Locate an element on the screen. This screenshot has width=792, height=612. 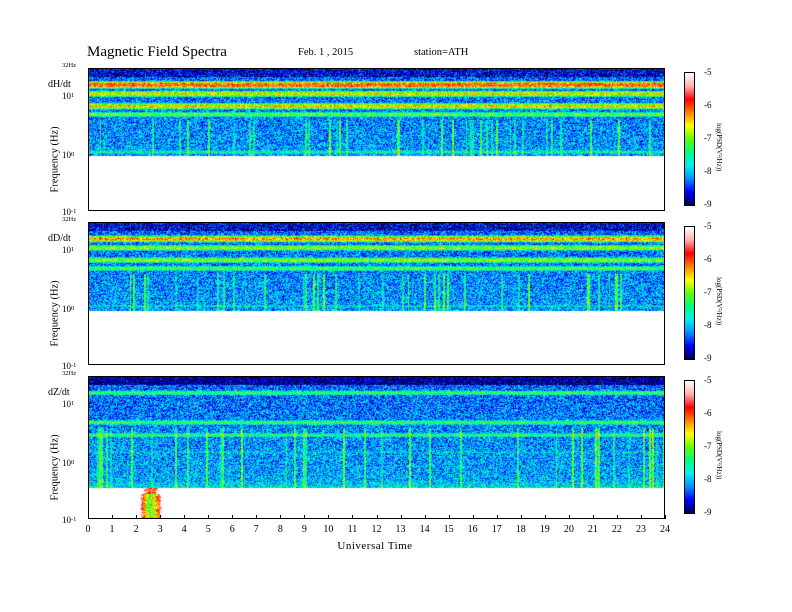
x-tick-label: 2 is located at coordinates (136, 529).